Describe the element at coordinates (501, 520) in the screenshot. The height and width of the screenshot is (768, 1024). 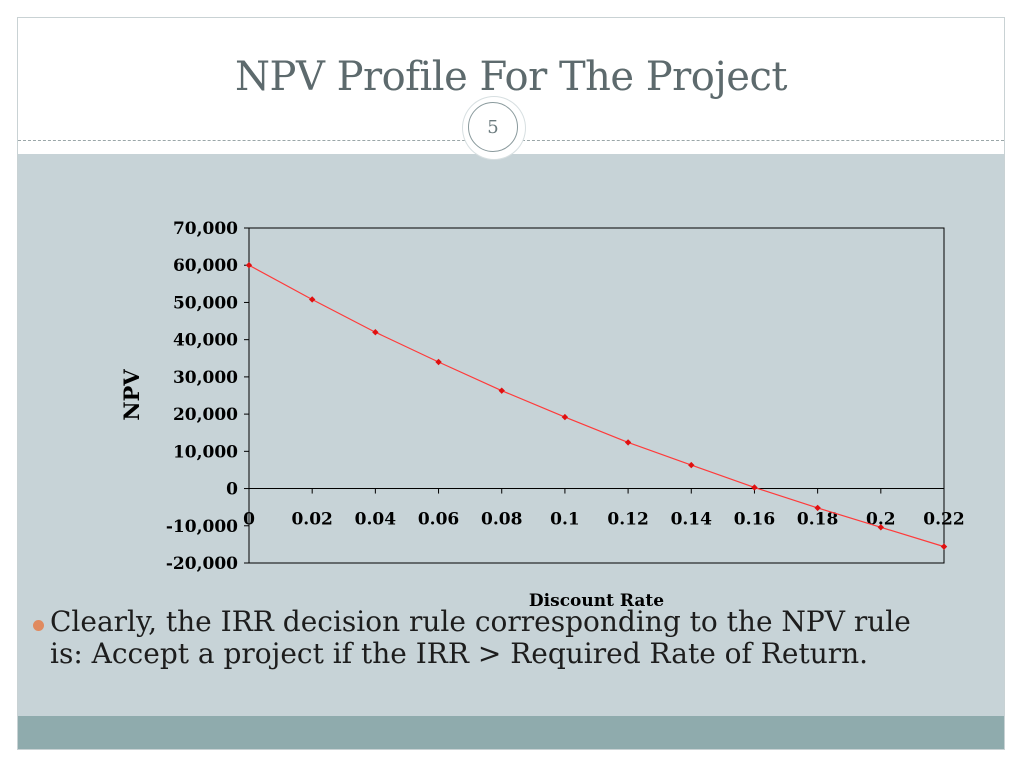
I see `x-tick-label: 0.08` at that location.